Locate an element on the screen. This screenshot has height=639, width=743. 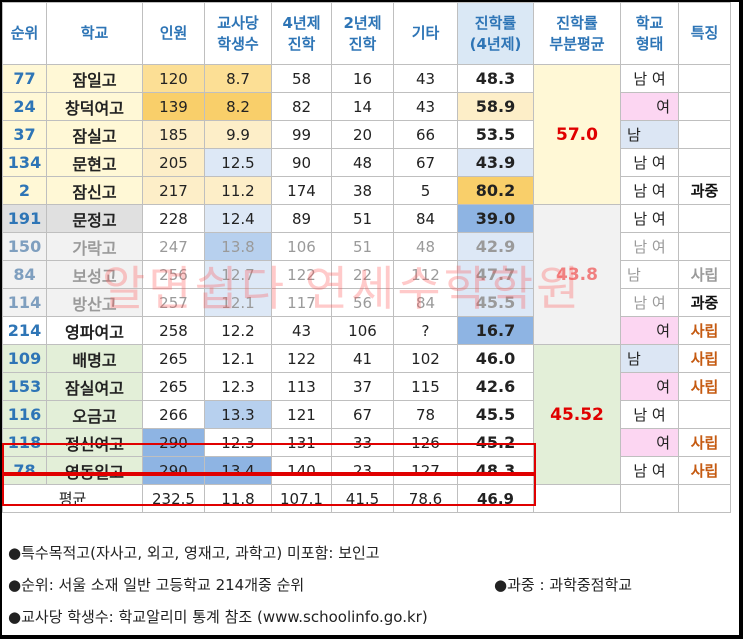
table-row: 78 영동일고 290 13.4 140 23 127 48.3 남 여 사립 is located at coordinates (366, 470).